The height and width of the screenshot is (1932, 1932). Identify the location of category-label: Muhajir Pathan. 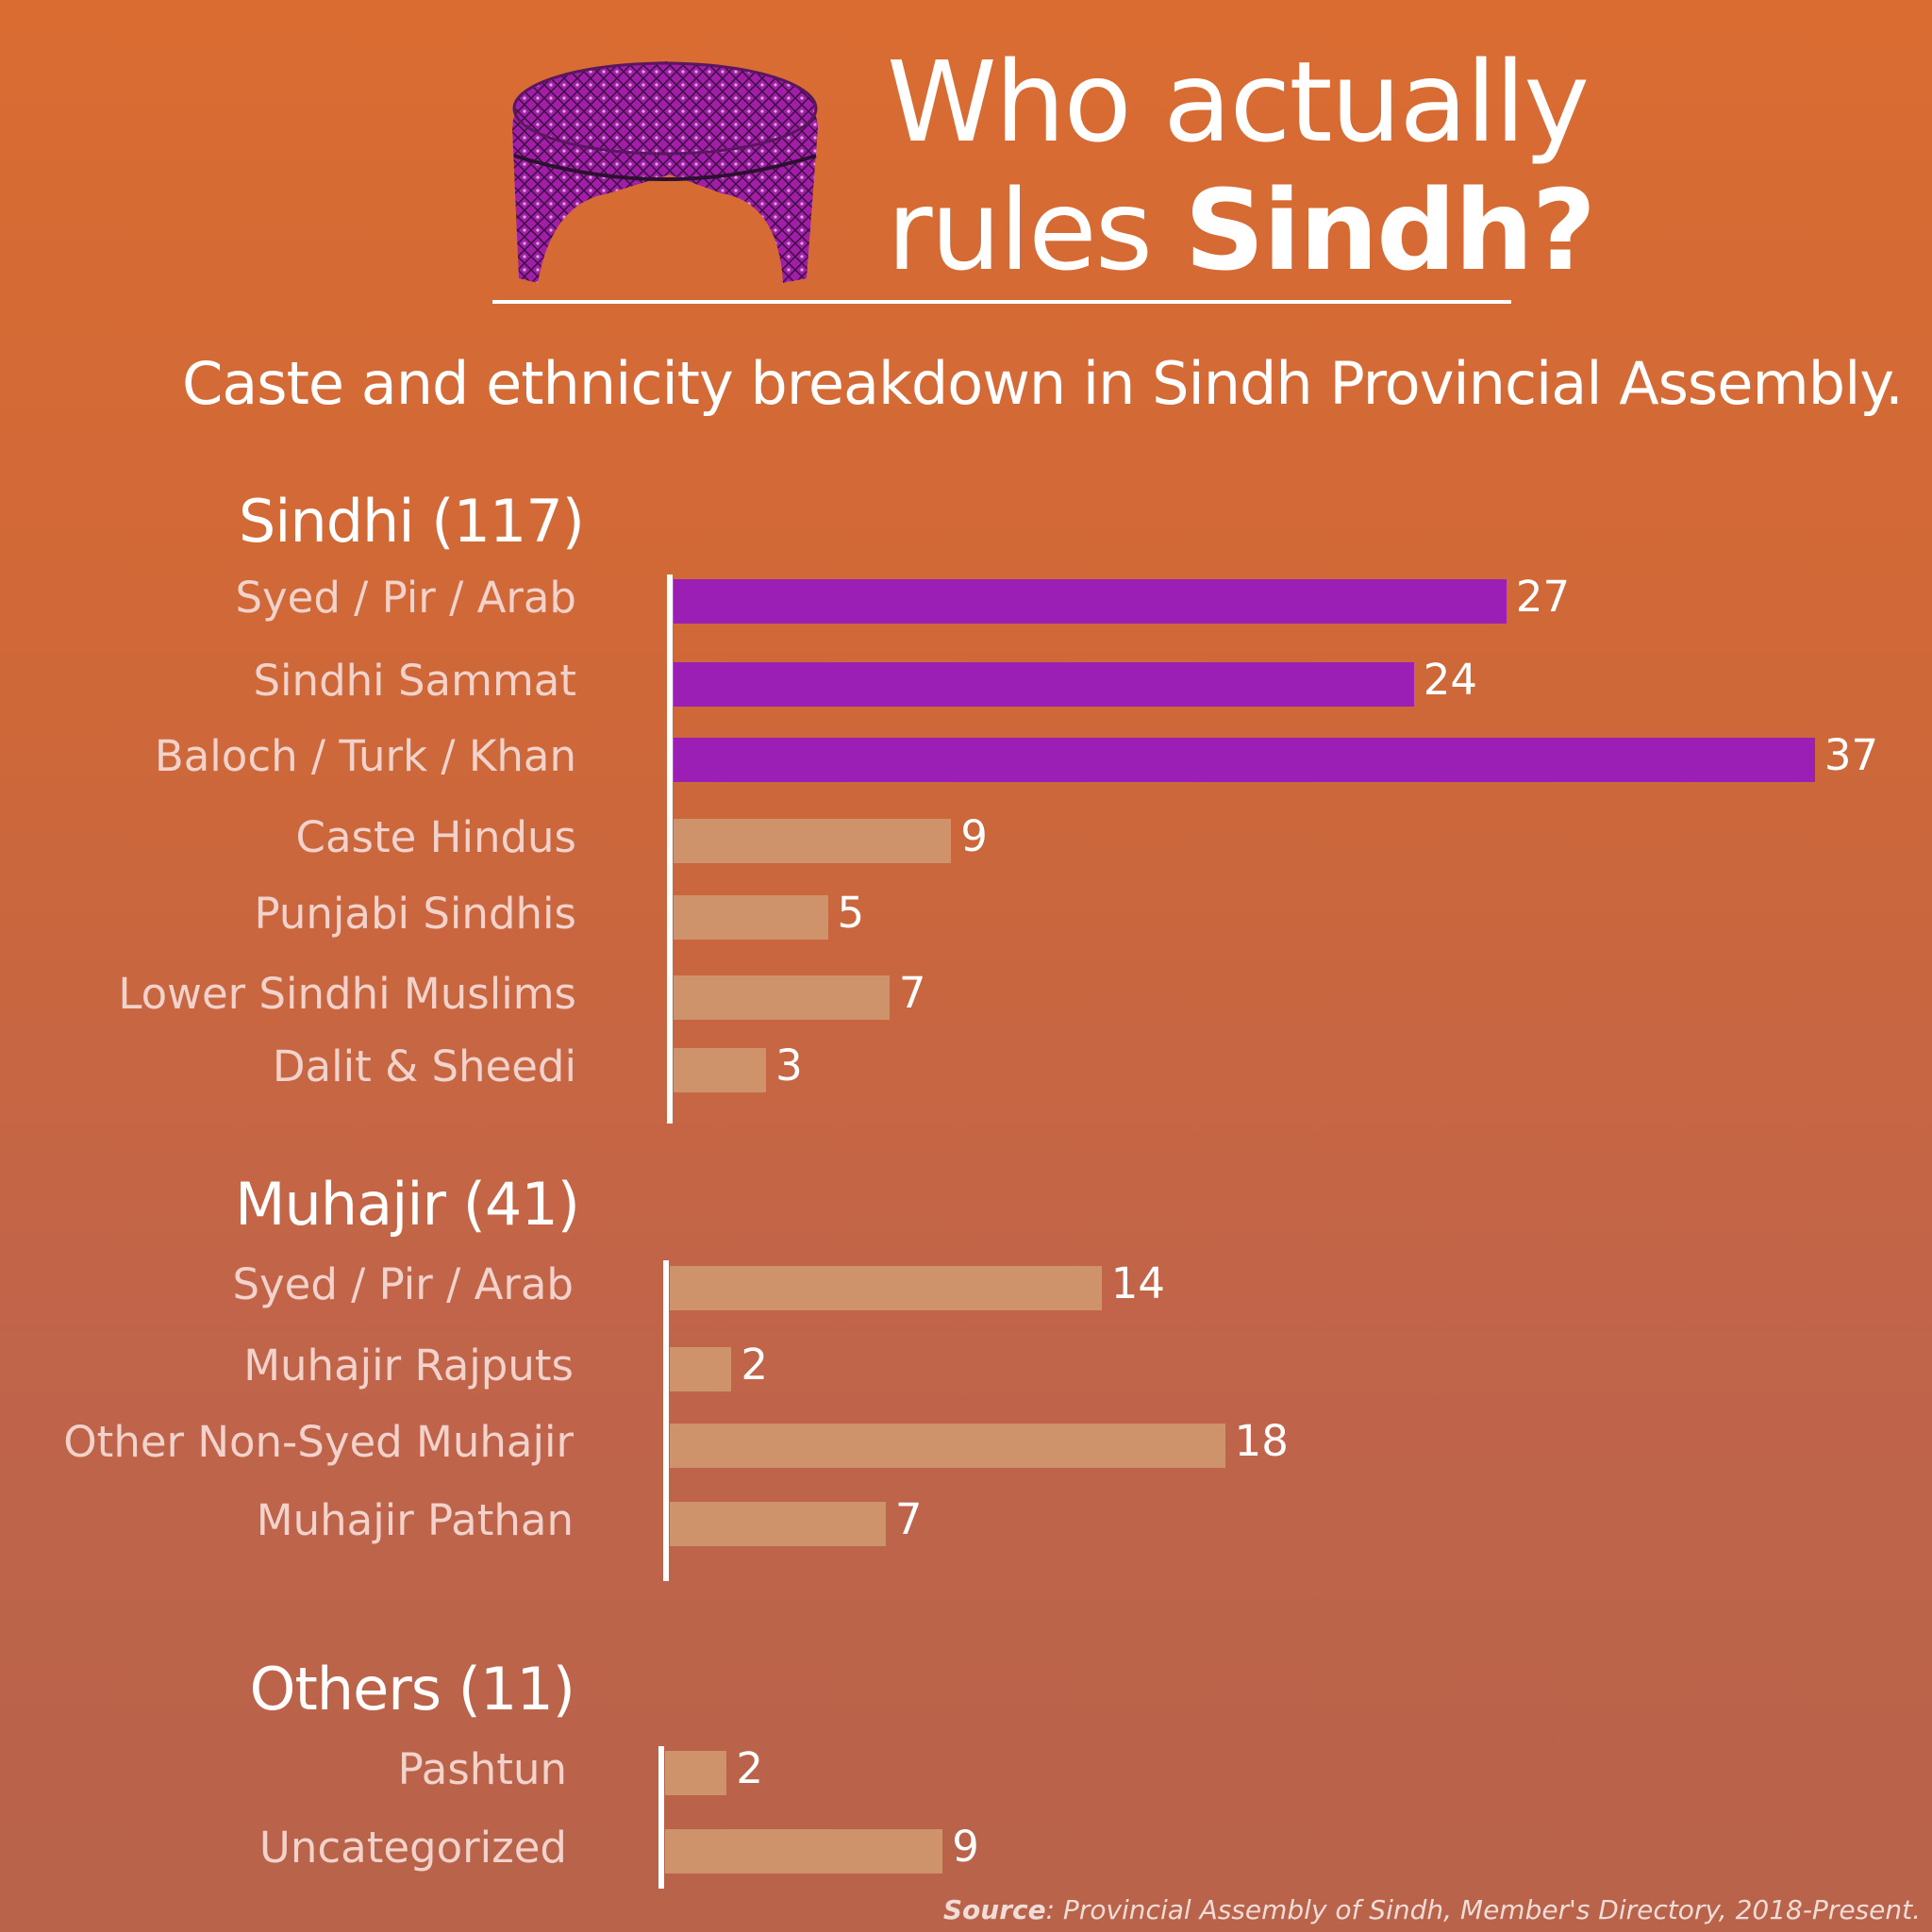
(415, 1520).